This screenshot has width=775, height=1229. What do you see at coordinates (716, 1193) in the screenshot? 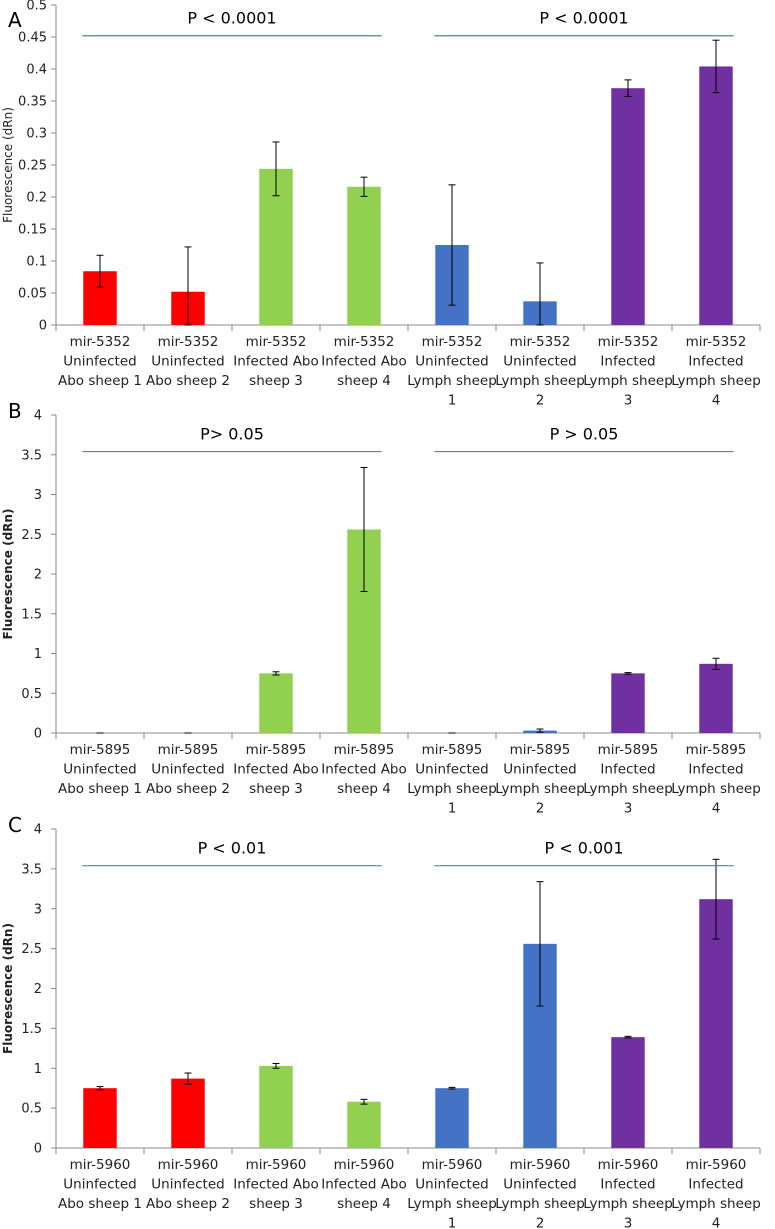
I see `panel-c-category-label-8: mir-5960 Infected Lymph sheep 4` at bounding box center [716, 1193].